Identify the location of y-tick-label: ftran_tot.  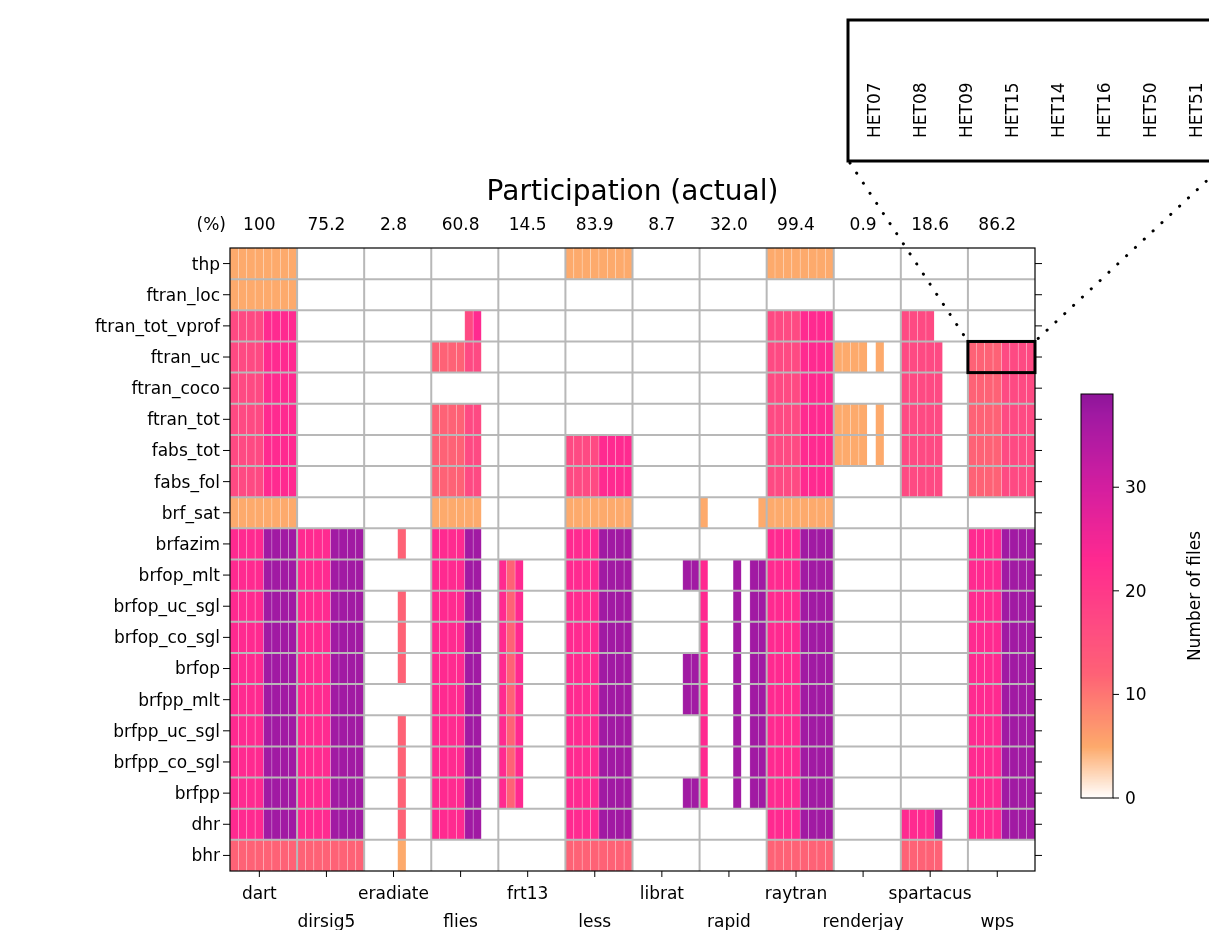
(184, 420).